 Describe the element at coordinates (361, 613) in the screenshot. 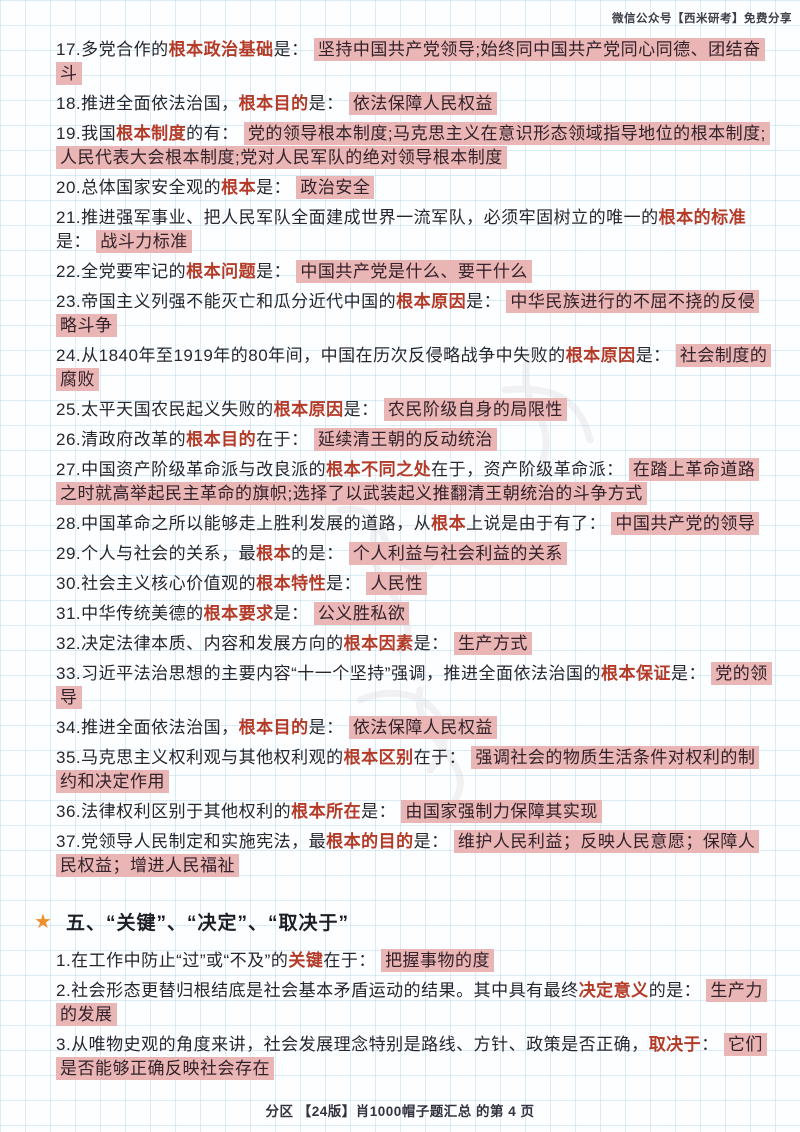

I see `answer-highlight: 公义胜私欲` at that location.